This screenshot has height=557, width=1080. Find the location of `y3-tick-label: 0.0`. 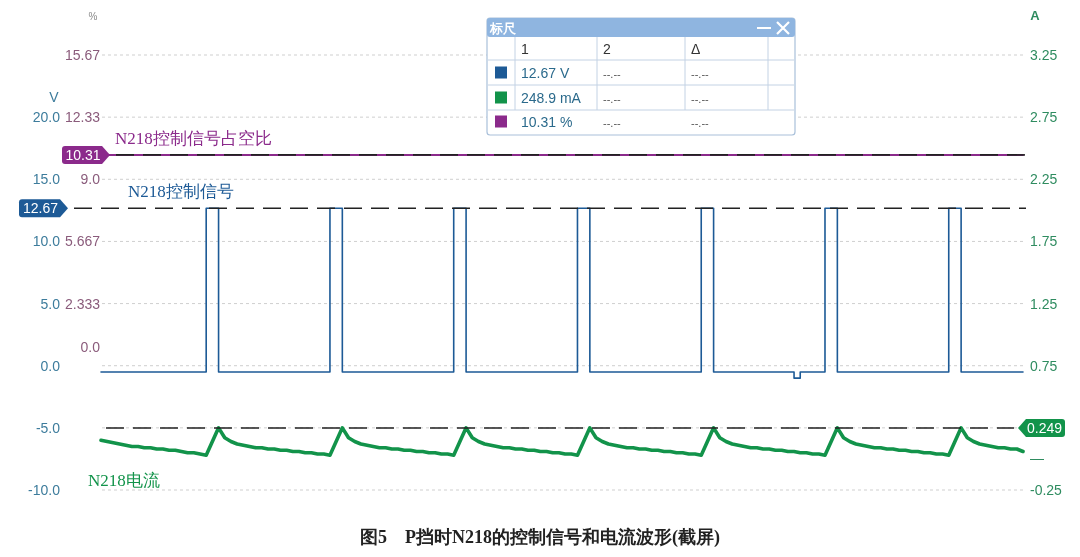

y3-tick-label: 0.0 is located at coordinates (90, 347).